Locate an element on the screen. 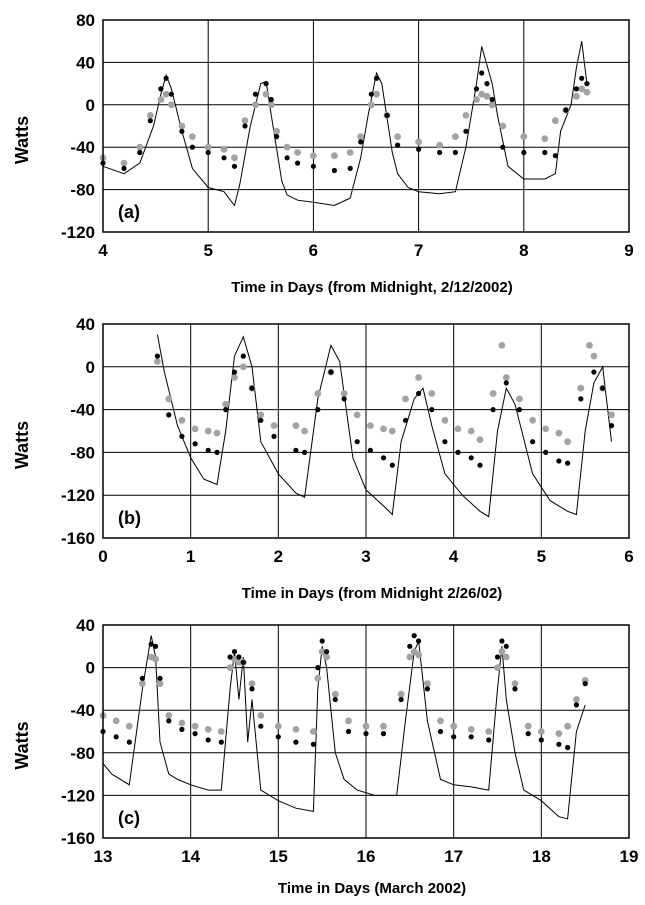 The image size is (645, 905). x-tick-label: 3 is located at coordinates (365, 556).